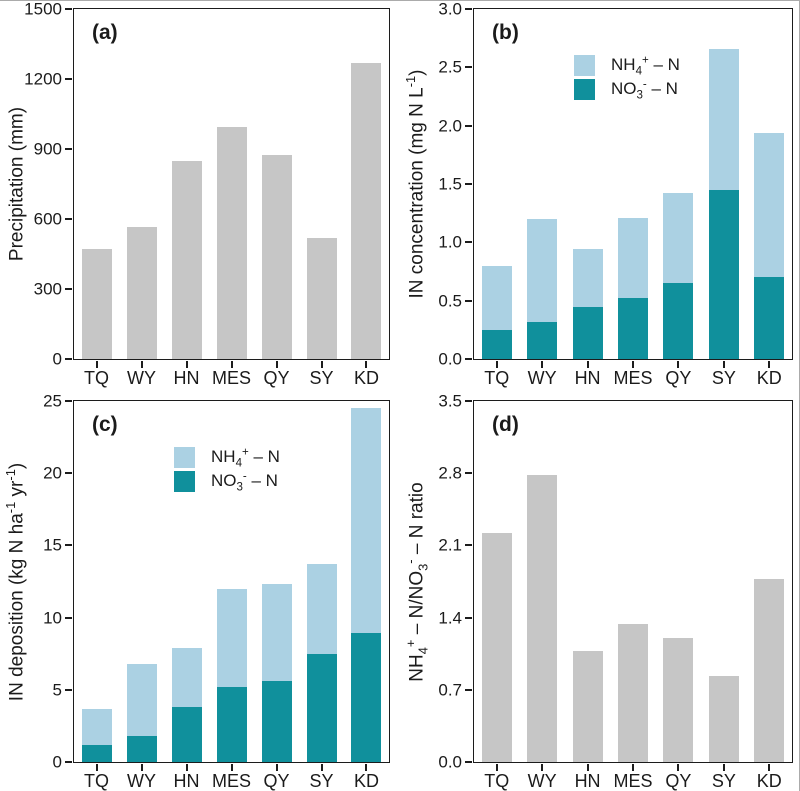  I want to click on y-tick-label: 20, so click(52, 473).